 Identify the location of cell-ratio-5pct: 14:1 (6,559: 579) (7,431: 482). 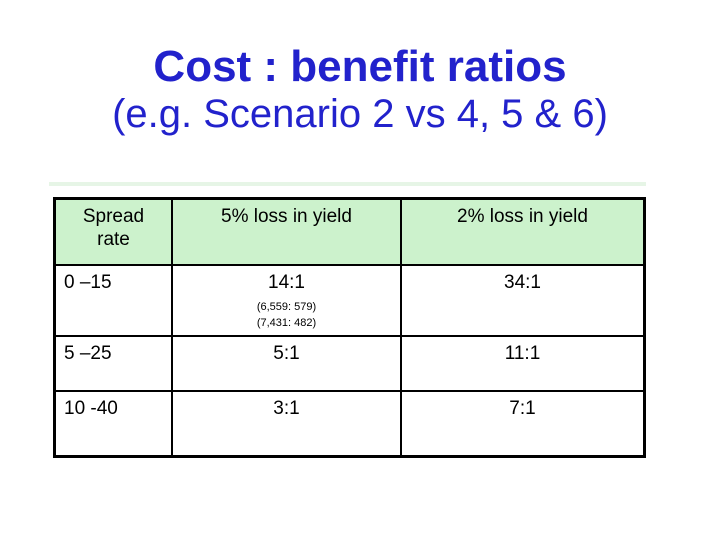
(286, 300).